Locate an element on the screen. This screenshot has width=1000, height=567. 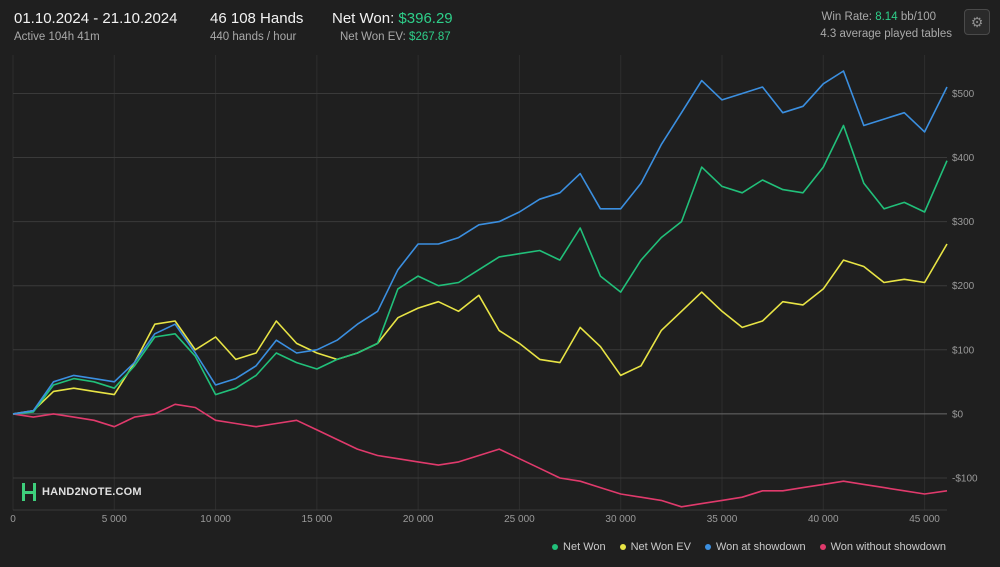
win-rate-value: 8.14 is located at coordinates (886, 17).